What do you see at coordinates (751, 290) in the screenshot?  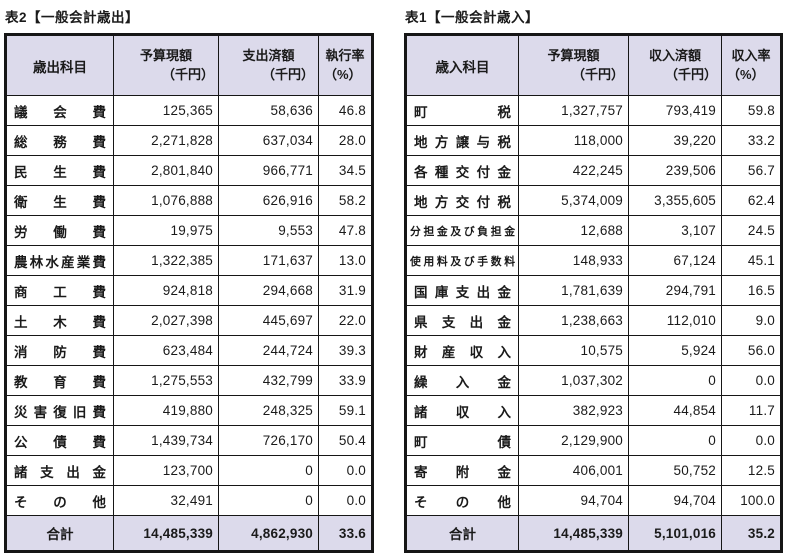 I see `rate-cell: 16.5` at bounding box center [751, 290].